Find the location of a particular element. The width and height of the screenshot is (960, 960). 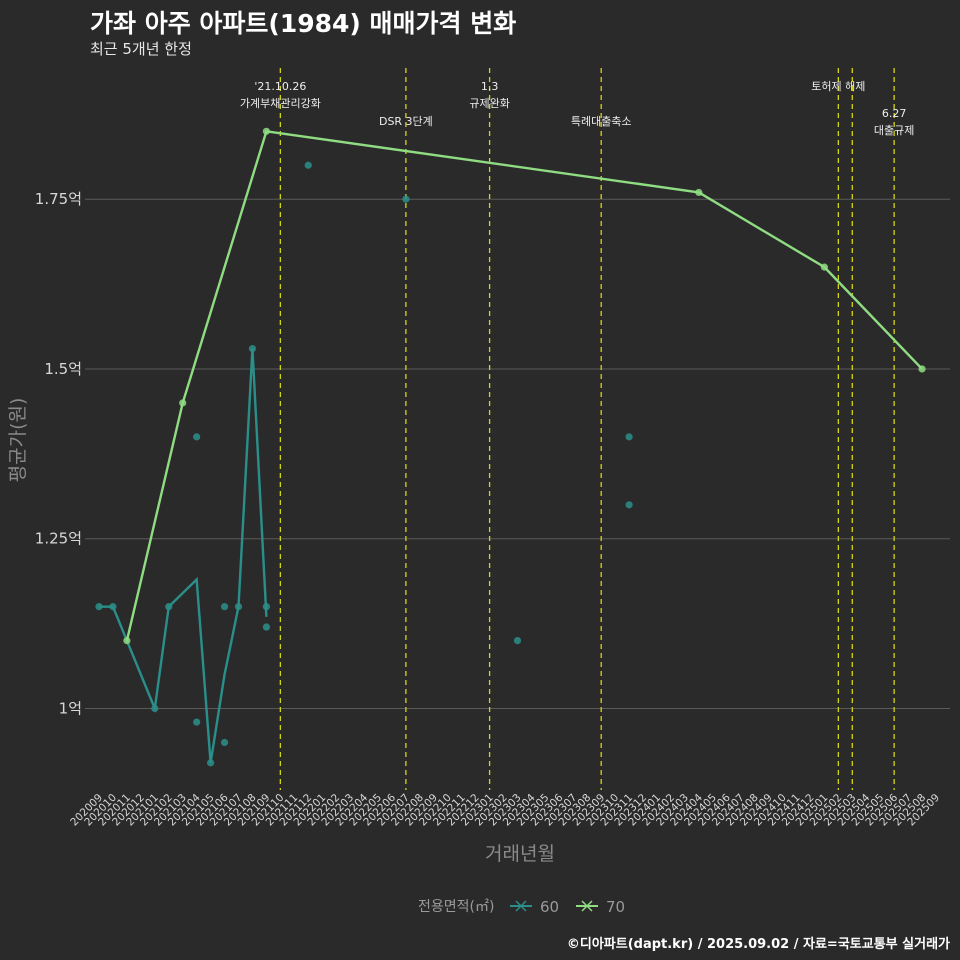

legend-label-70: 70 is located at coordinates (615, 907).